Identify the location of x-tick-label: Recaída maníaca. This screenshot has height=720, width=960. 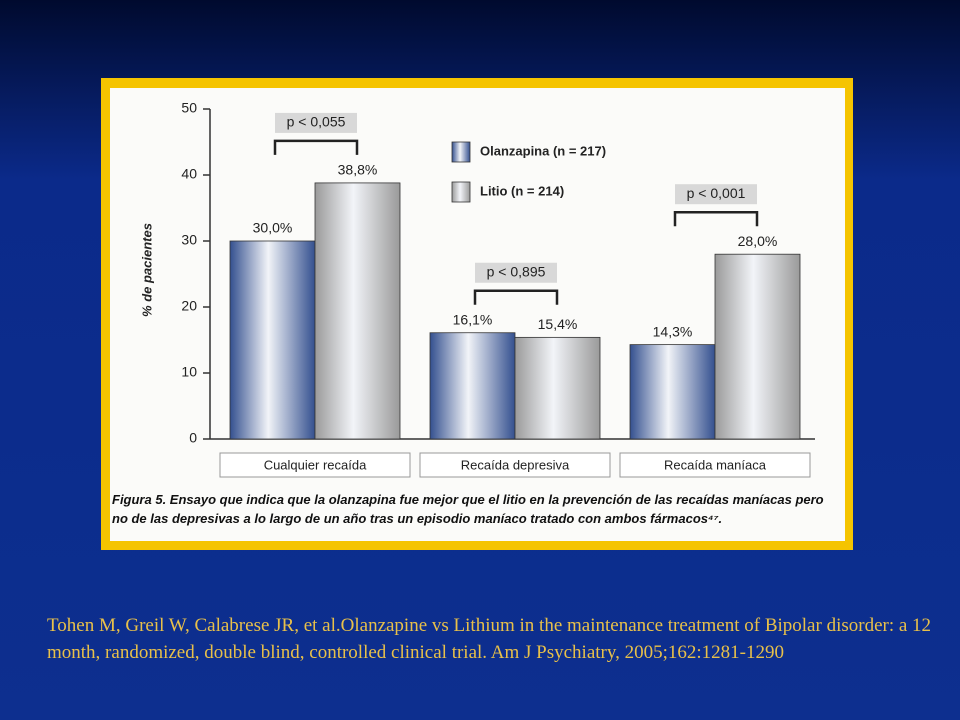
(715, 464).